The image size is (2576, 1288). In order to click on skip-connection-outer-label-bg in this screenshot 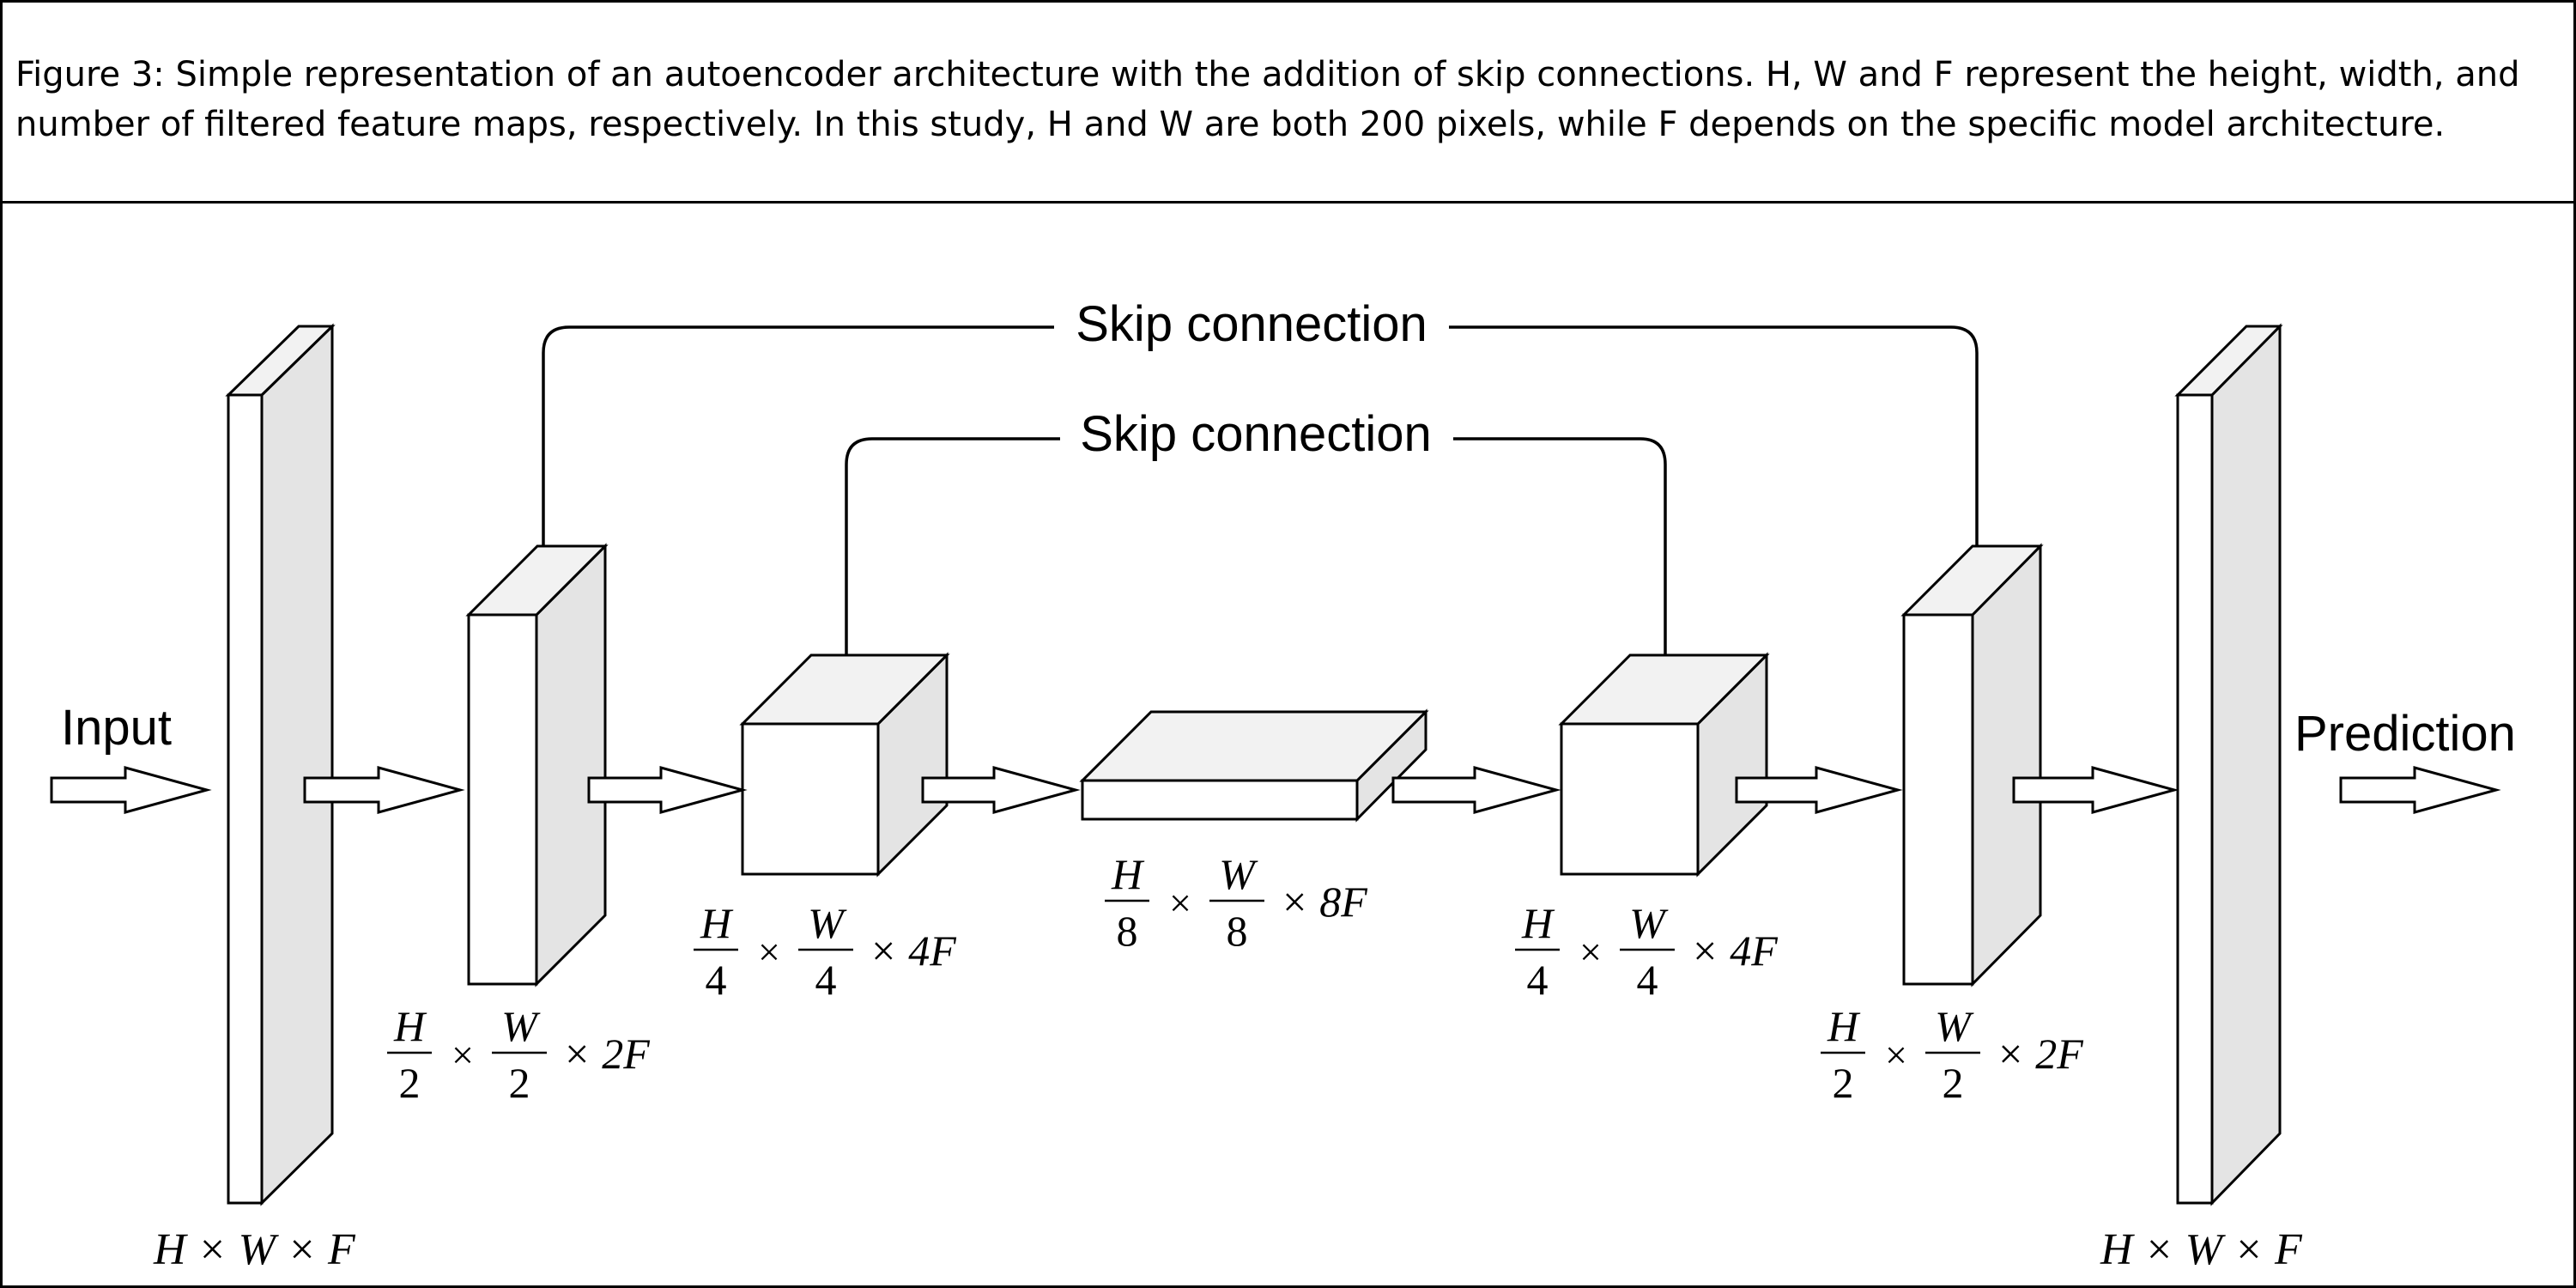, I will do `click(1251, 325)`.